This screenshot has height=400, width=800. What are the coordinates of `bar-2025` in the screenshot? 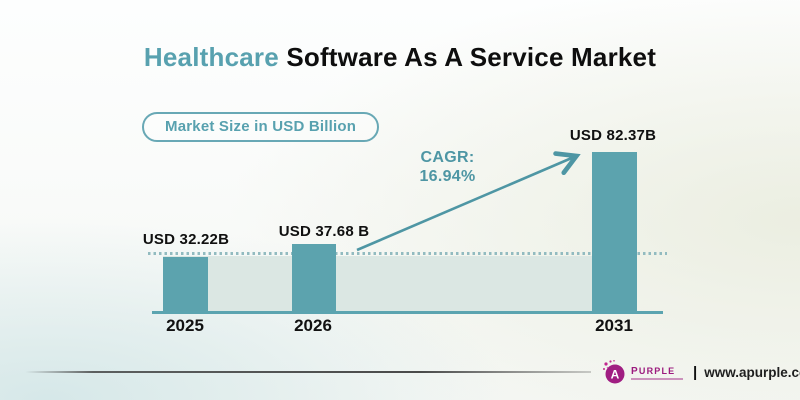 It's located at (185, 284).